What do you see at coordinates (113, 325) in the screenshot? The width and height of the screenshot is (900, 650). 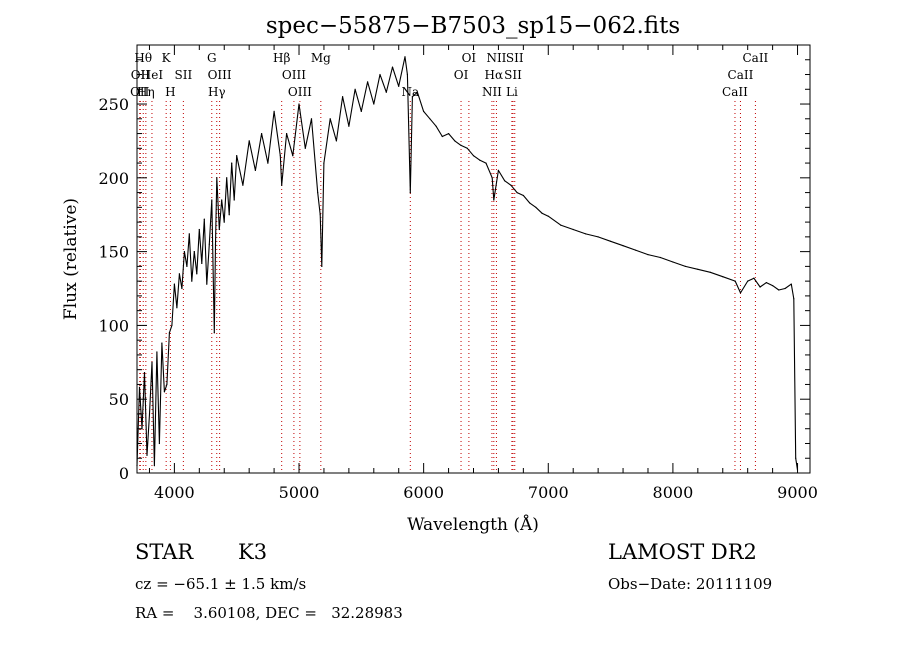 I see `y-tick-label: 100` at bounding box center [113, 325].